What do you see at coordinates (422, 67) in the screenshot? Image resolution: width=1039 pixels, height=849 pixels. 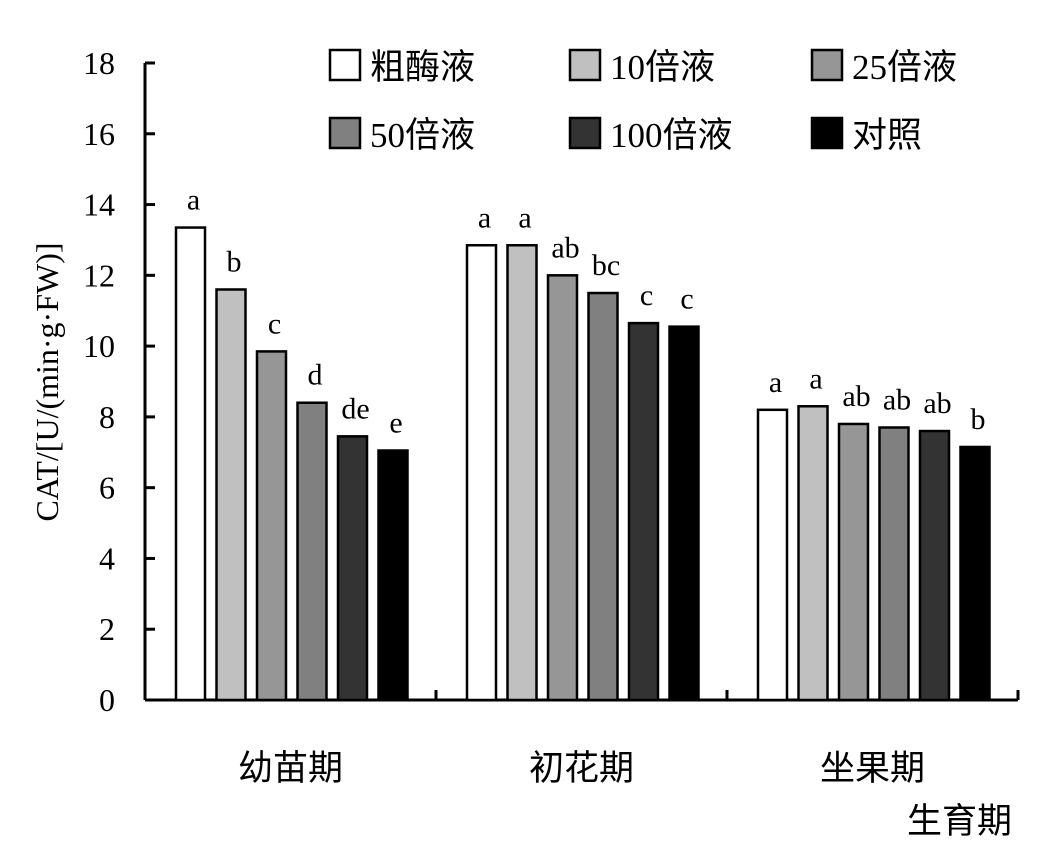 I see `legend-label: 粗酶液` at bounding box center [422, 67].